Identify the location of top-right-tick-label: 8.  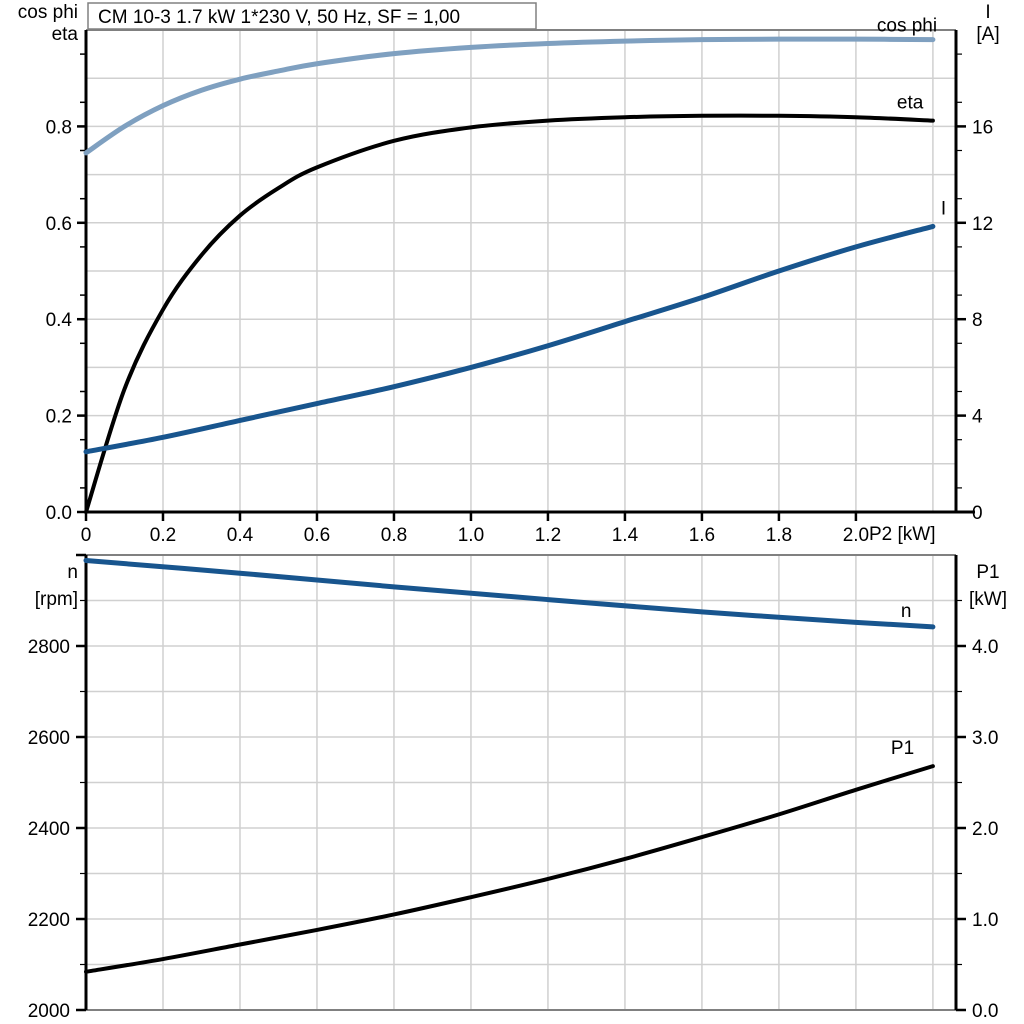
(977, 320).